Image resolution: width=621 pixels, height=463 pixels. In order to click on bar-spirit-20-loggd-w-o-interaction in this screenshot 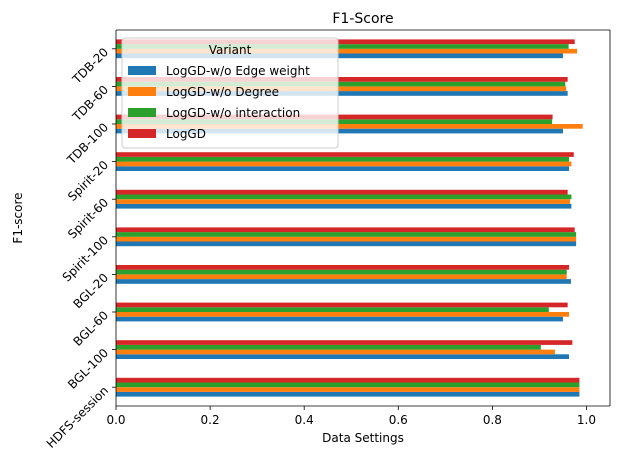, I will do `click(343, 159)`.